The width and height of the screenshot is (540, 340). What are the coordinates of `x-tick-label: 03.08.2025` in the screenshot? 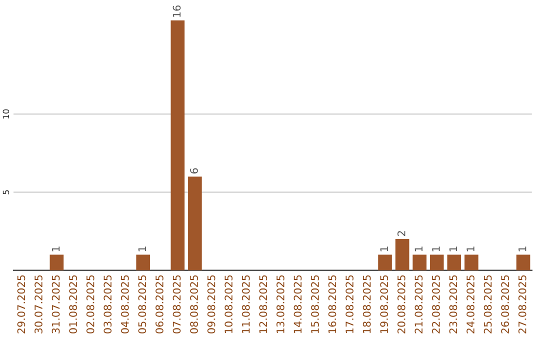 It's located at (108, 304).